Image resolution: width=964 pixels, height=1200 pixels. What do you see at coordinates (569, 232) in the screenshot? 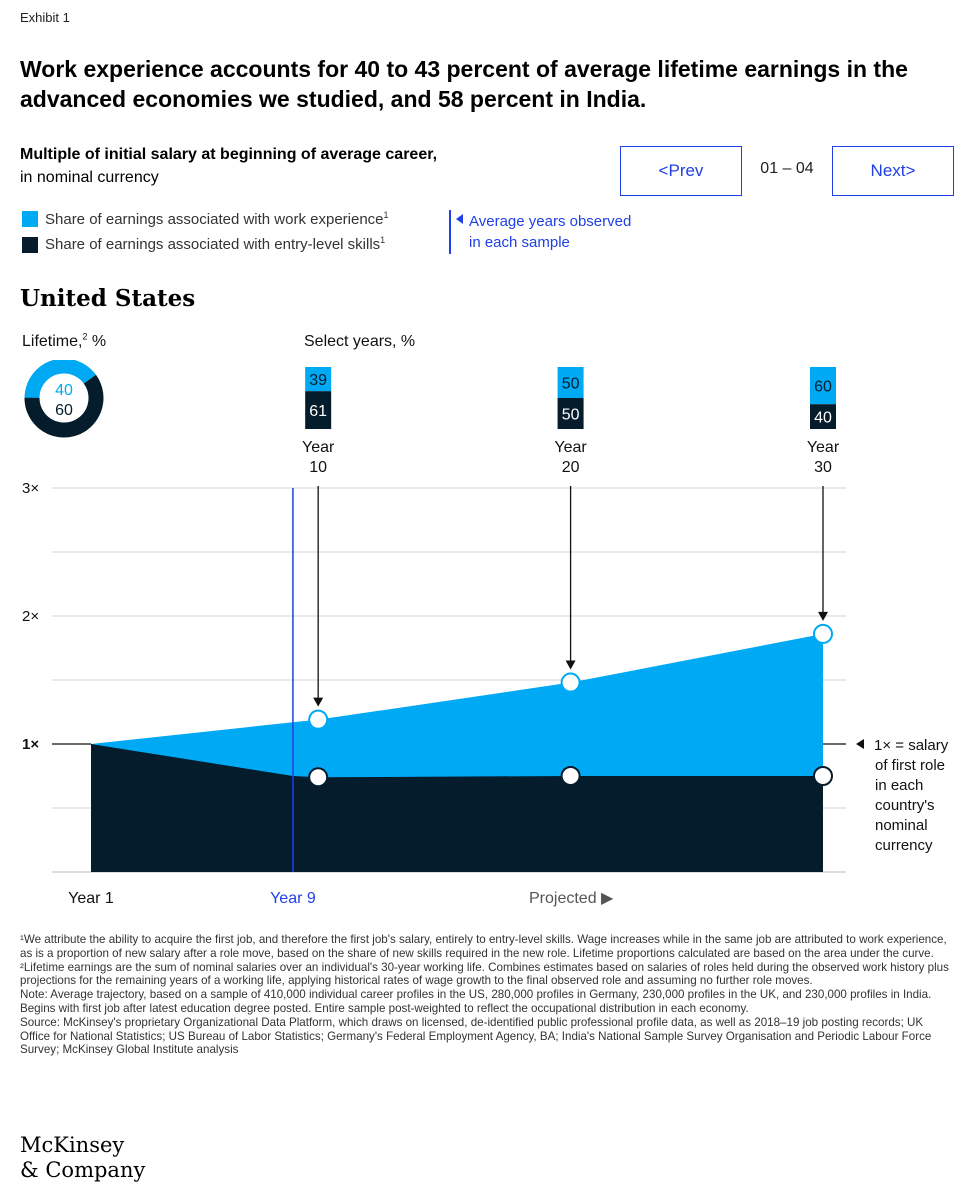
I see `legend-average-years-label: Average years observed in each sample` at bounding box center [569, 232].